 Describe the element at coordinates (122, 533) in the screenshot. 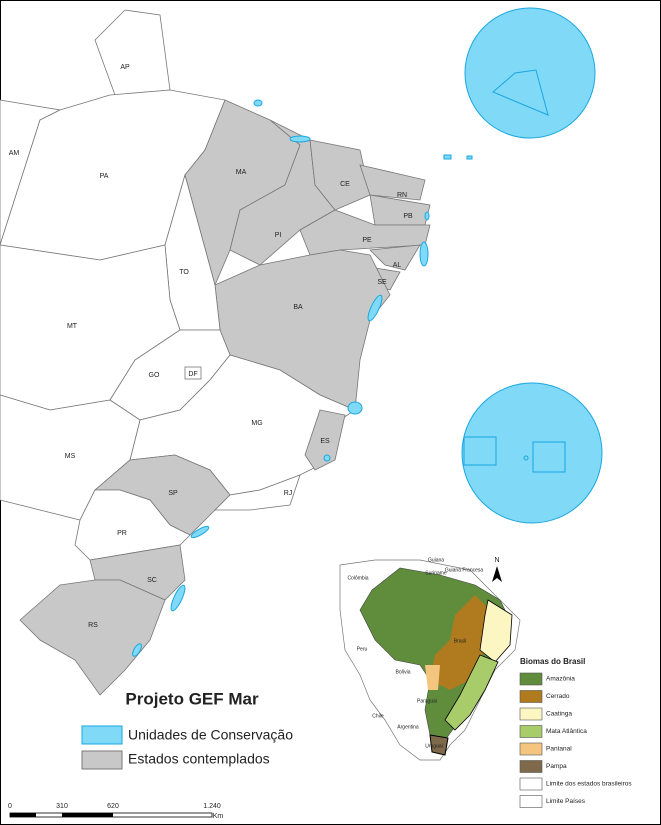

I see `state-label: PR` at that location.